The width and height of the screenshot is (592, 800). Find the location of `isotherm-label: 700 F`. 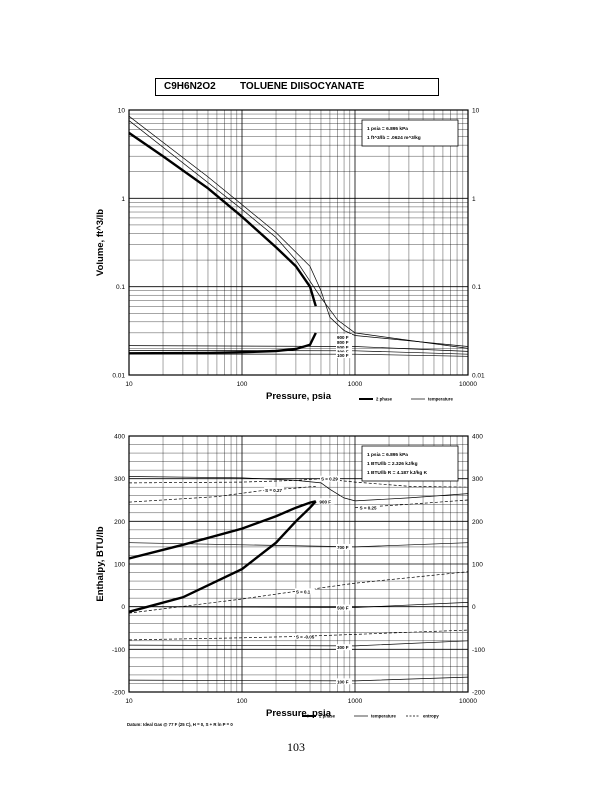

isotherm-label: 700 F is located at coordinates (343, 547).